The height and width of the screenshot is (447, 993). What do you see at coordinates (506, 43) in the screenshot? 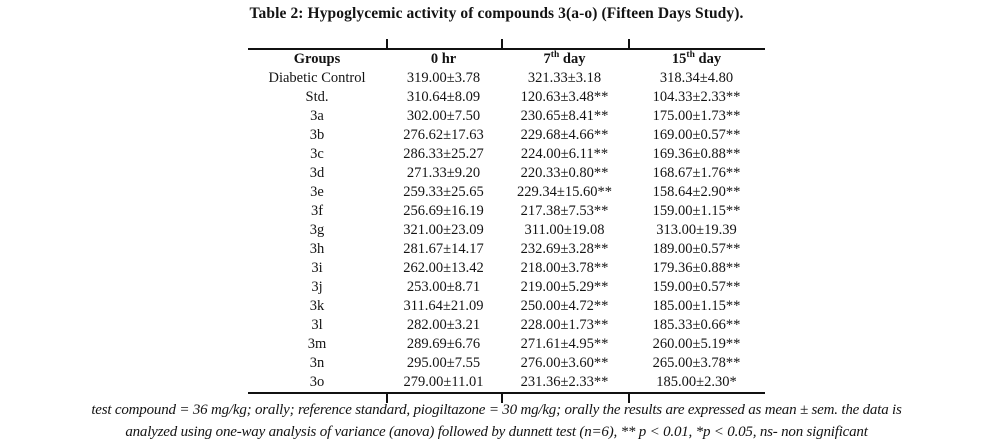
I see `top-rule-ticks` at bounding box center [506, 43].